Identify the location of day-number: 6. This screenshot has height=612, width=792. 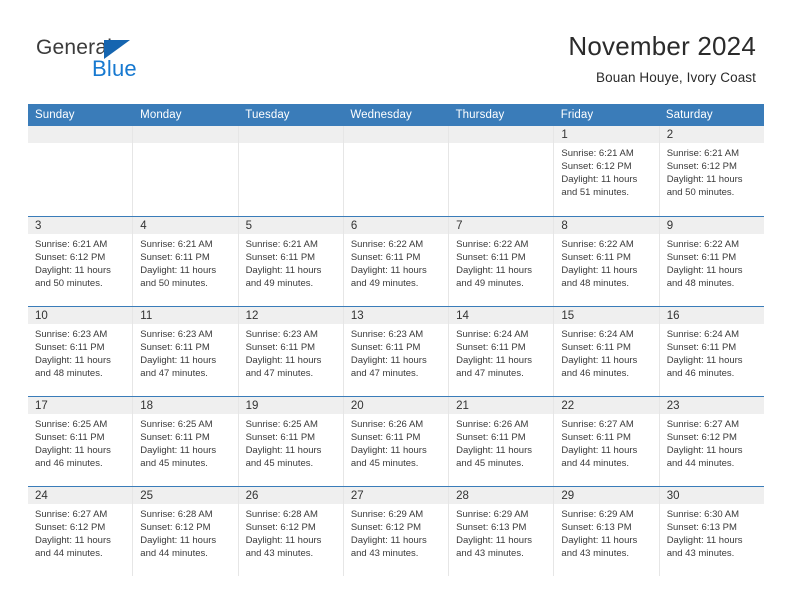
(396, 225).